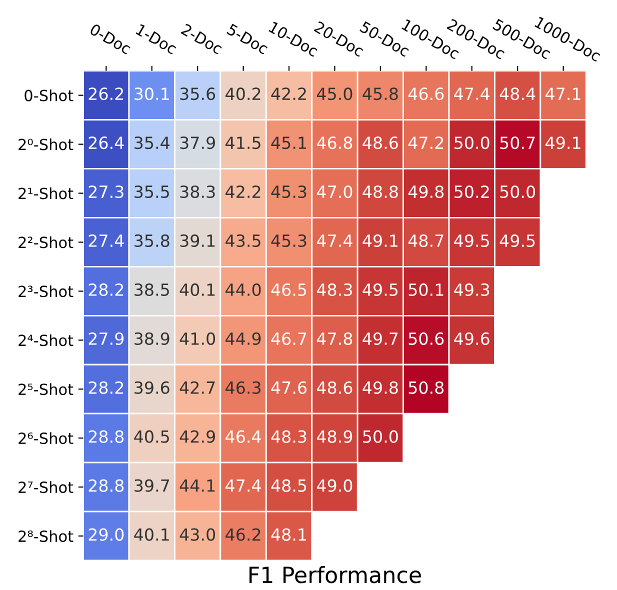 This screenshot has width=617, height=590. Describe the element at coordinates (46, 242) in the screenshot. I see `y-tick-label: 2²-Shot` at that location.